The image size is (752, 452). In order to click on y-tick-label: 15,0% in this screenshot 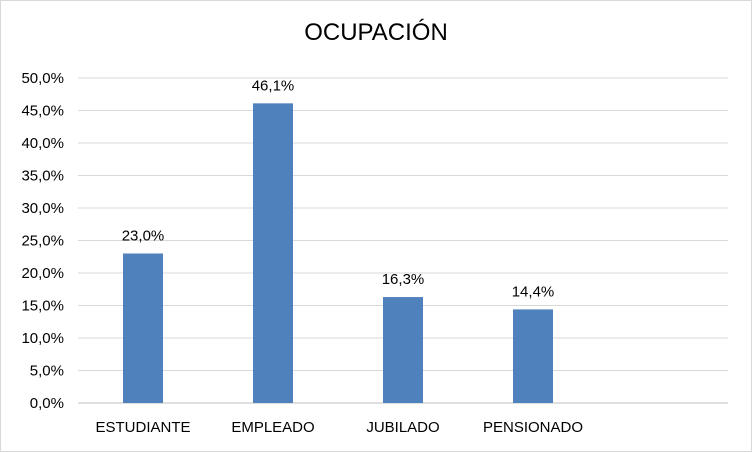, I will do `click(42, 306)`.